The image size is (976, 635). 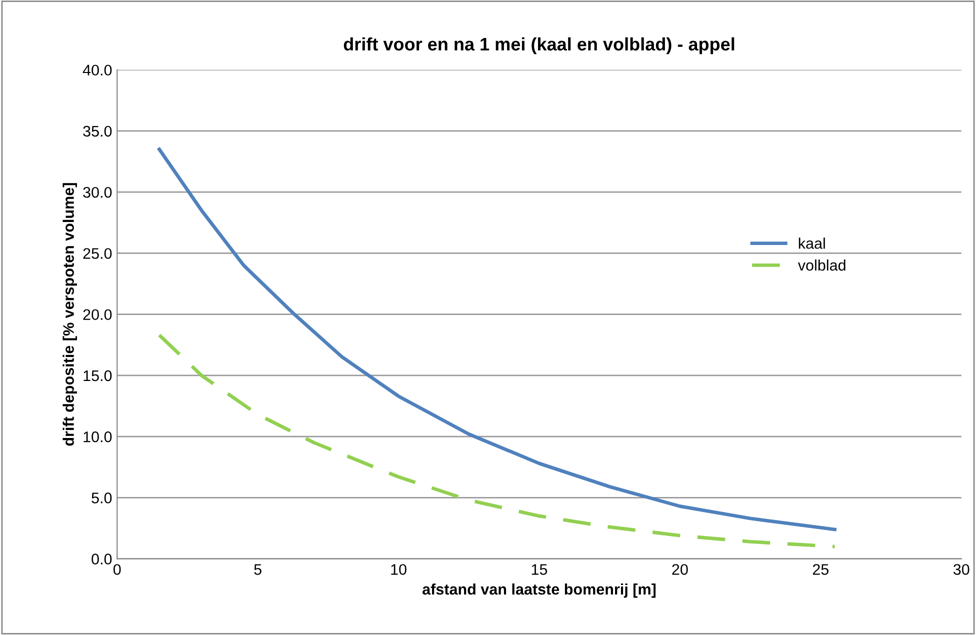 What do you see at coordinates (97, 253) in the screenshot?
I see `y-tick-label: 25.0` at bounding box center [97, 253].